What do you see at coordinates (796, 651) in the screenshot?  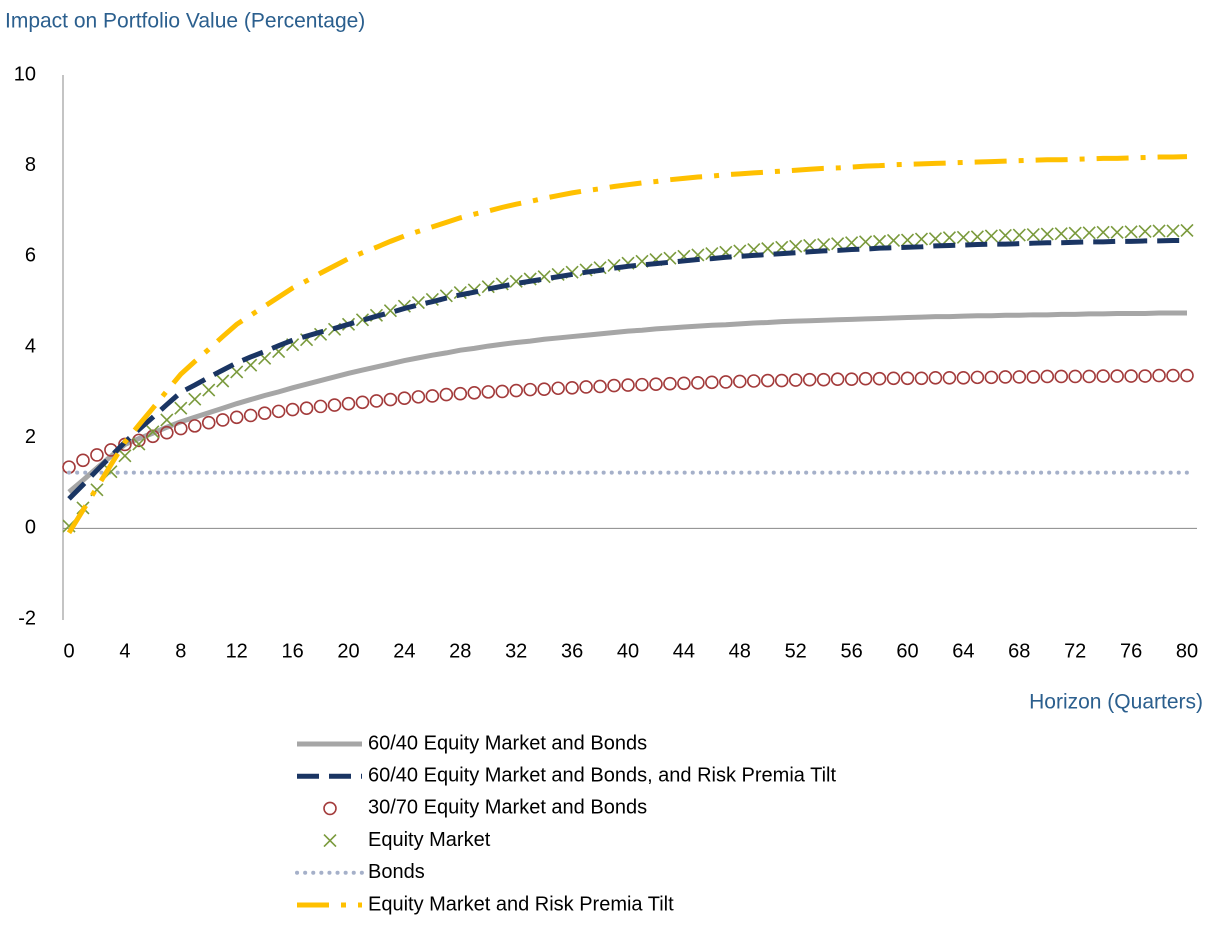 I see `x-tick-label: 52` at bounding box center [796, 651].